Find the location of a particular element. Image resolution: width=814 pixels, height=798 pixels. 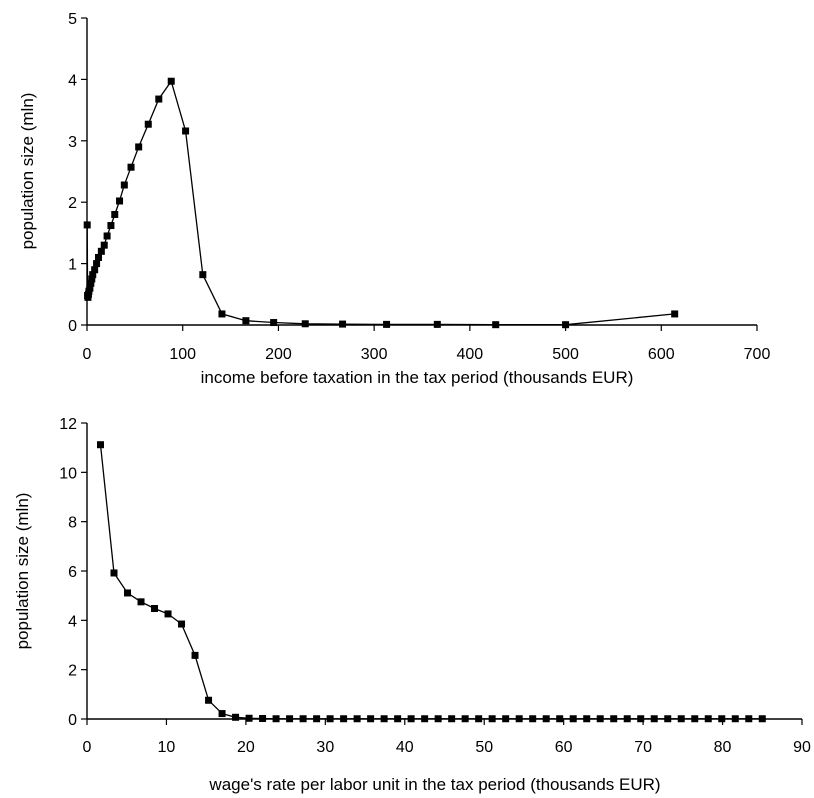

x-tick-label: 600 is located at coordinates (661, 354).